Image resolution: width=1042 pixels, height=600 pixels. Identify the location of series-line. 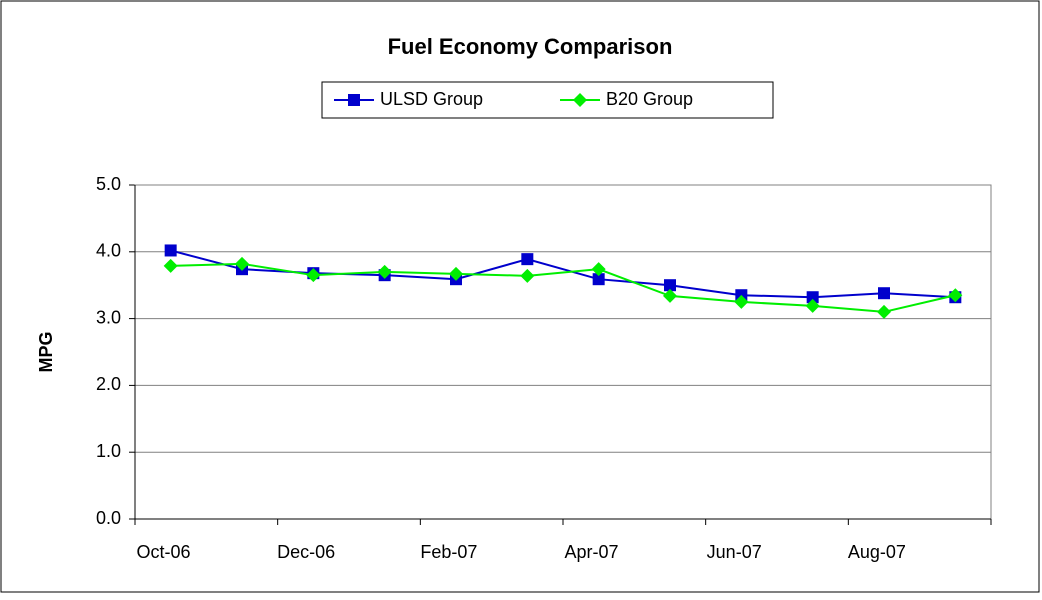
(563, 287).